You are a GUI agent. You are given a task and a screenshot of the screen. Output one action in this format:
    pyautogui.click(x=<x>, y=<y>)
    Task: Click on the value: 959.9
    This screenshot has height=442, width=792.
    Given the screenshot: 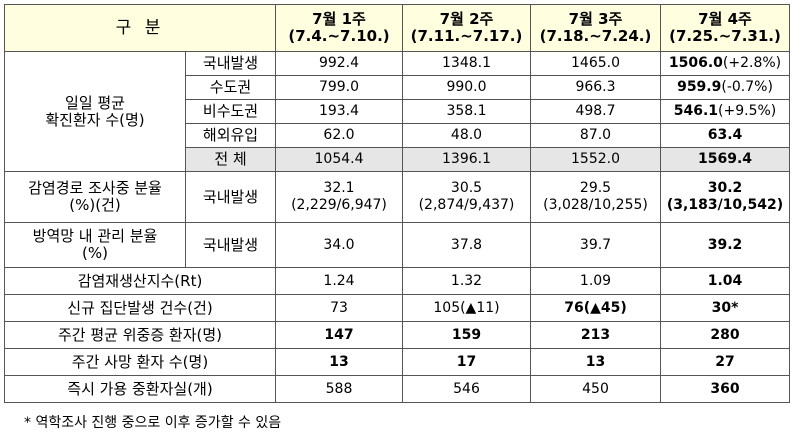 What is the action you would take?
    pyautogui.click(x=699, y=87)
    